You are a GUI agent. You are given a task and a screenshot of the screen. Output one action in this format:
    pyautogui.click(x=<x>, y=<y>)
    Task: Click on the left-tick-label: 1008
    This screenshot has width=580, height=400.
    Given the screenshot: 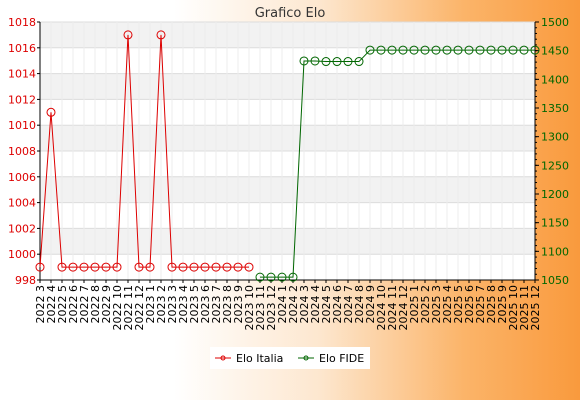 What is the action you would take?
    pyautogui.click(x=22, y=151)
    